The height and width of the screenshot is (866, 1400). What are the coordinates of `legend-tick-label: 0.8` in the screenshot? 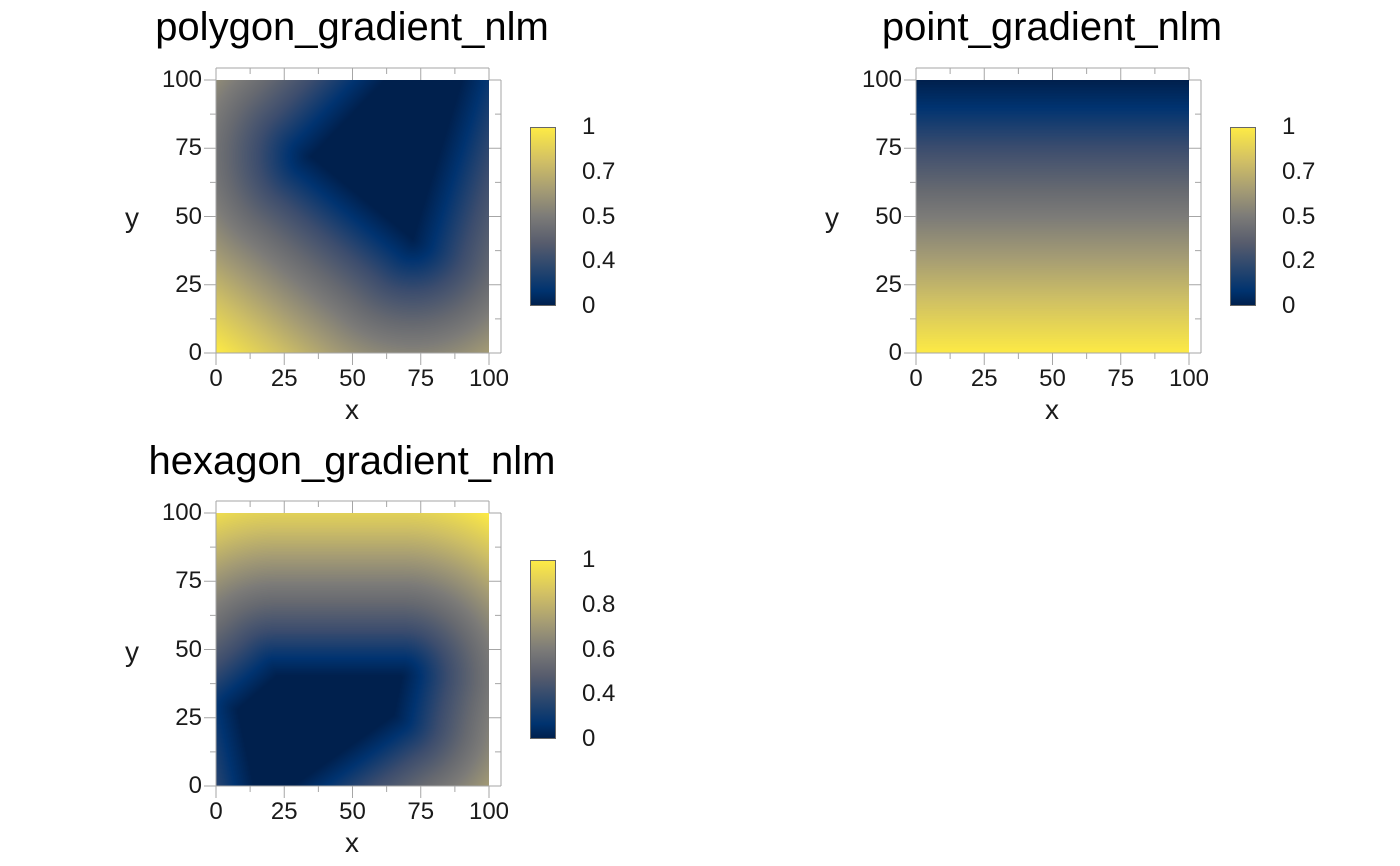 It's located at (599, 604).